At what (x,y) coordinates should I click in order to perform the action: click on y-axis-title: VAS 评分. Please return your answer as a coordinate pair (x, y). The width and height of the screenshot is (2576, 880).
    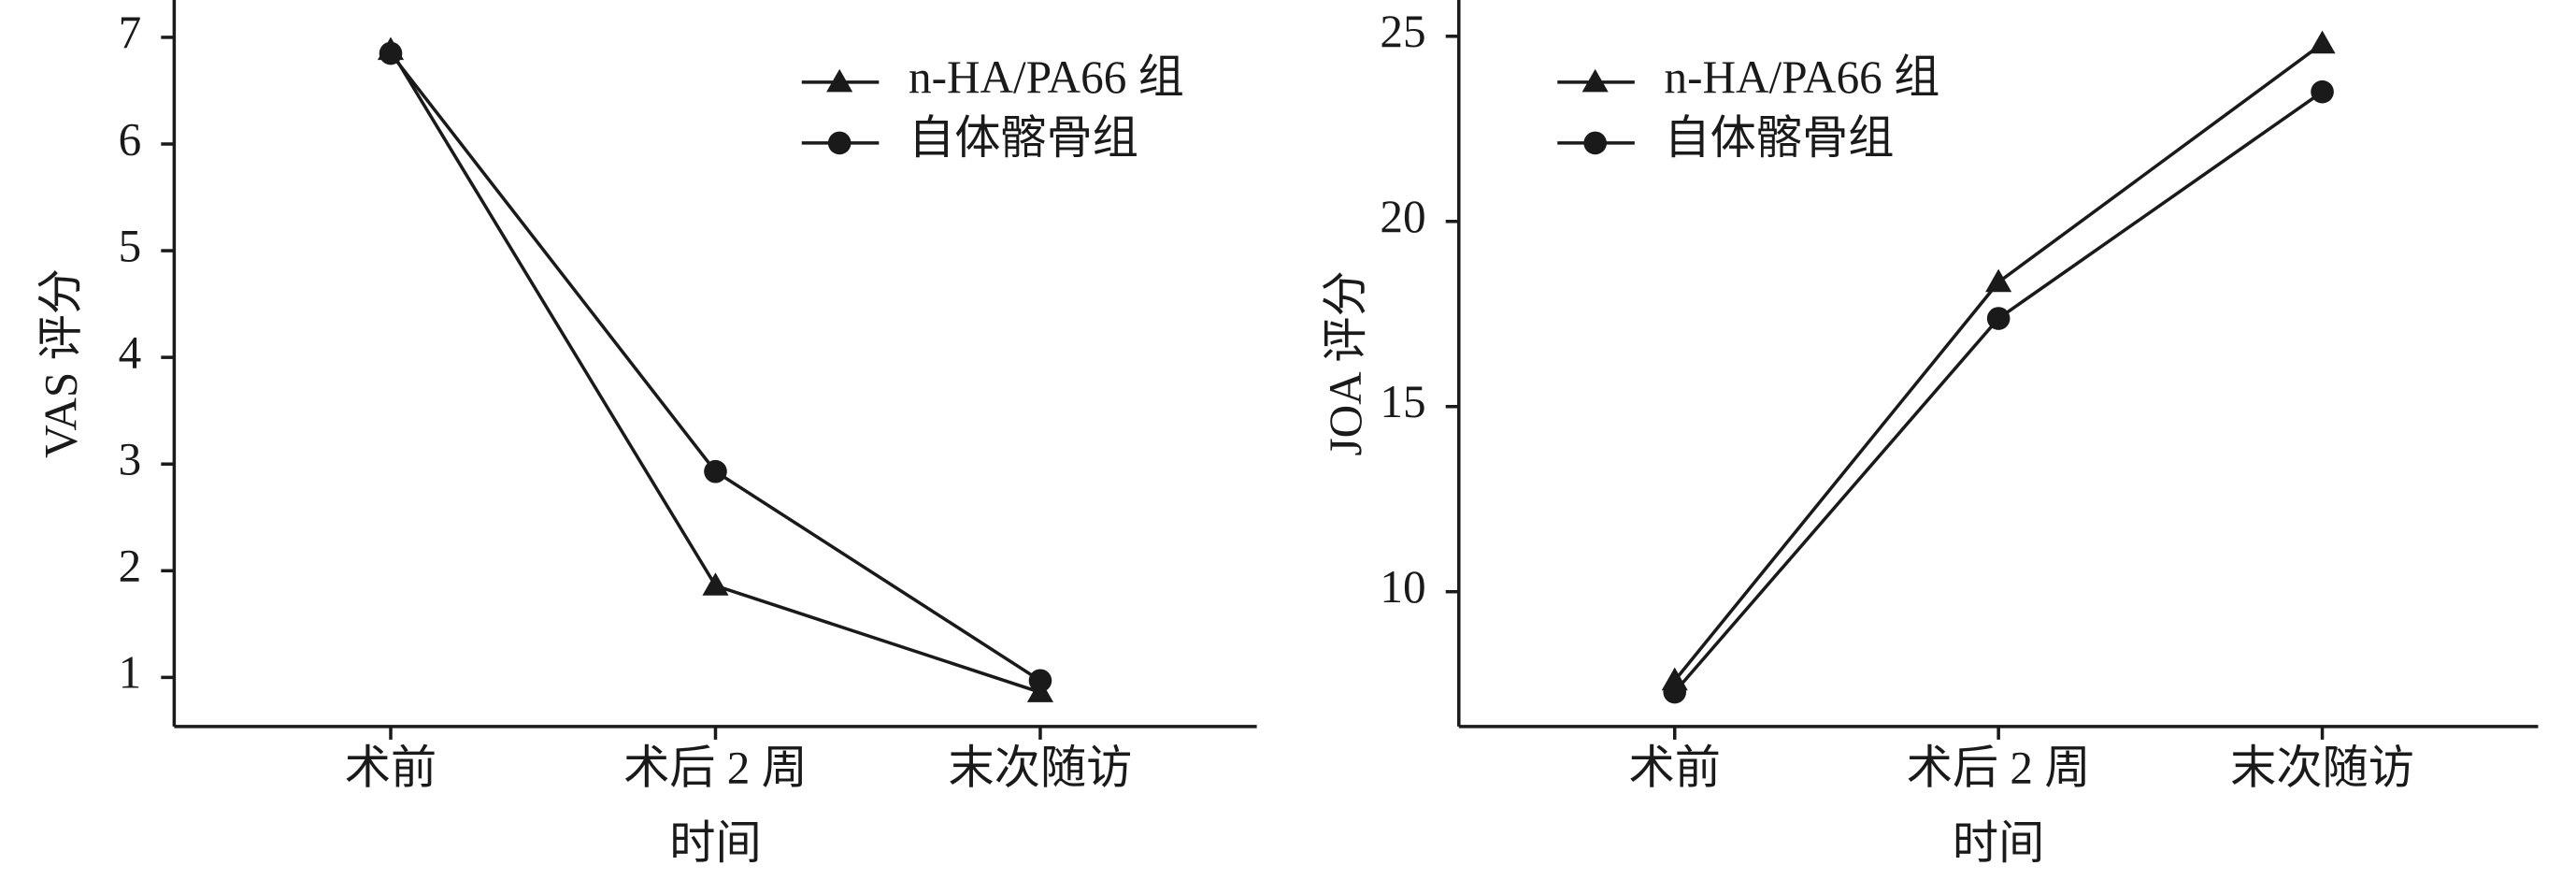
    Looking at the image, I should click on (61, 363).